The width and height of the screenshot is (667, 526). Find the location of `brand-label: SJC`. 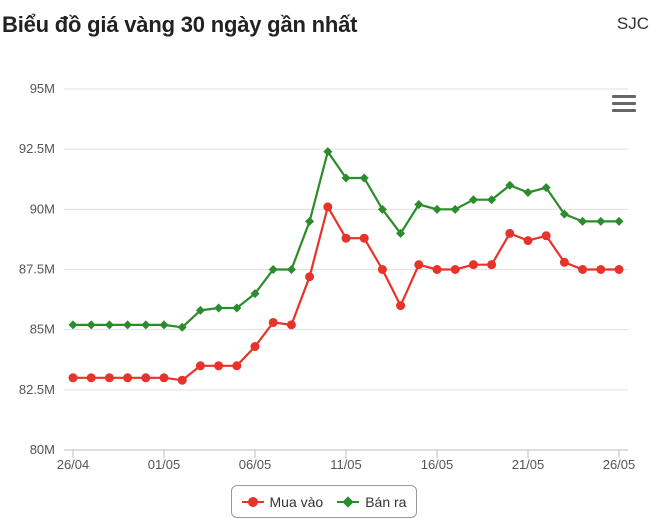

brand-label: SJC is located at coordinates (632, 23).